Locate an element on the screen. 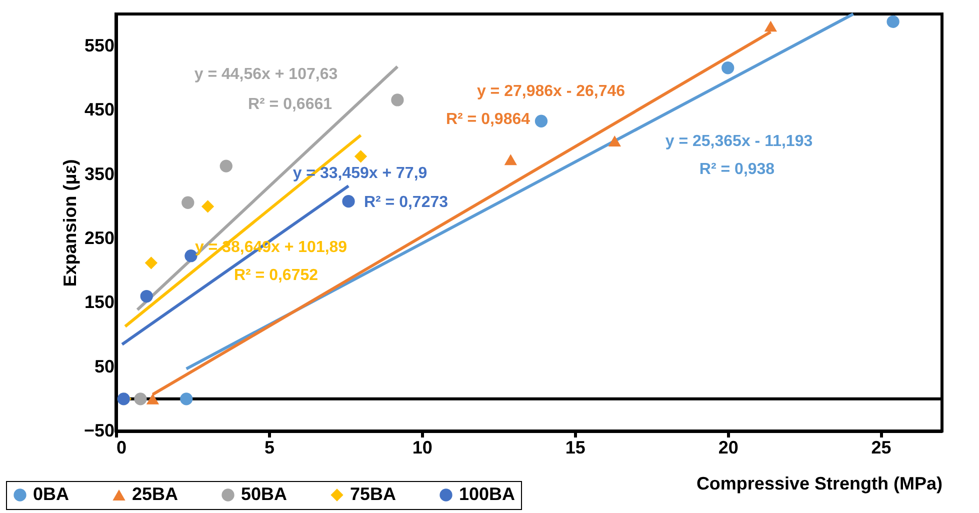  y-tick-label: −50 is located at coordinates (99, 430).